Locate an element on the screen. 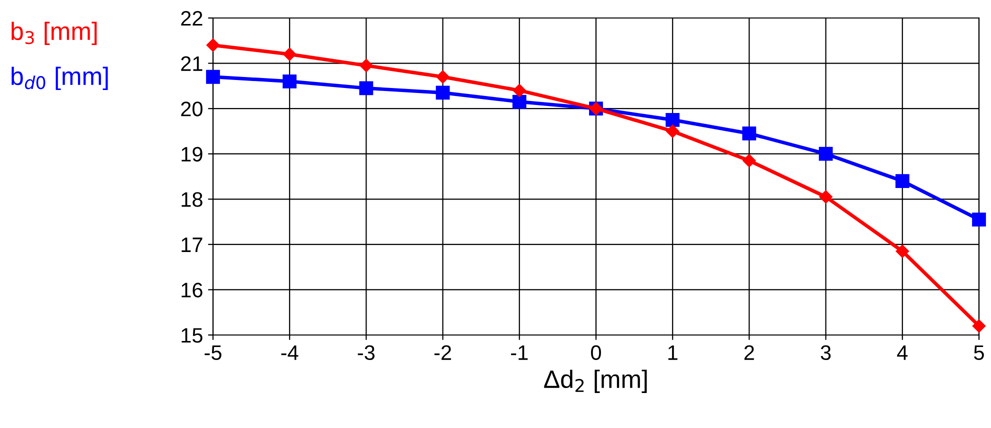 The image size is (991, 428). text: b$_{d0}$ [mm] is located at coordinates (60, 78).